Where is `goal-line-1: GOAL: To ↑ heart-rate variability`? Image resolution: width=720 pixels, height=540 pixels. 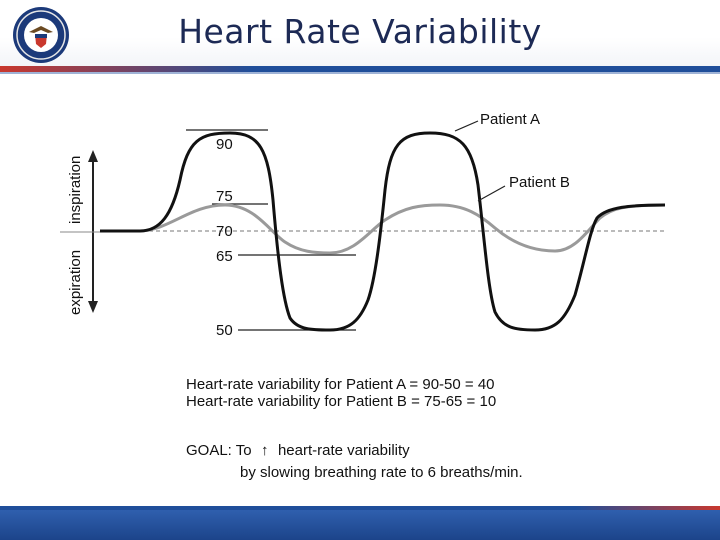 goal-line-1: GOAL: To ↑ heart-rate variability is located at coordinates (354, 451).